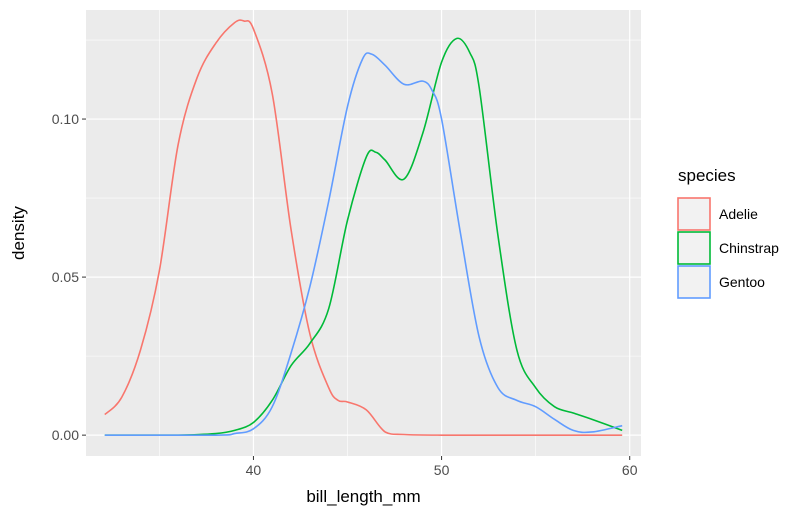 Image resolution: width=804 pixels, height=512 pixels. Describe the element at coordinates (749, 248) in the screenshot. I see `legend-label-chinstrap: Chinstrap` at that location.